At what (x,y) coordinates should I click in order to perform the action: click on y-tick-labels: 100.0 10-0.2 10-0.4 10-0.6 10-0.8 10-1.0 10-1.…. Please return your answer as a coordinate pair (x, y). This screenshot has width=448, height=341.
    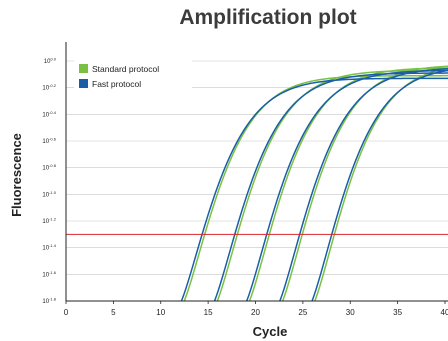
    Looking at the image, I should click on (49, 181).